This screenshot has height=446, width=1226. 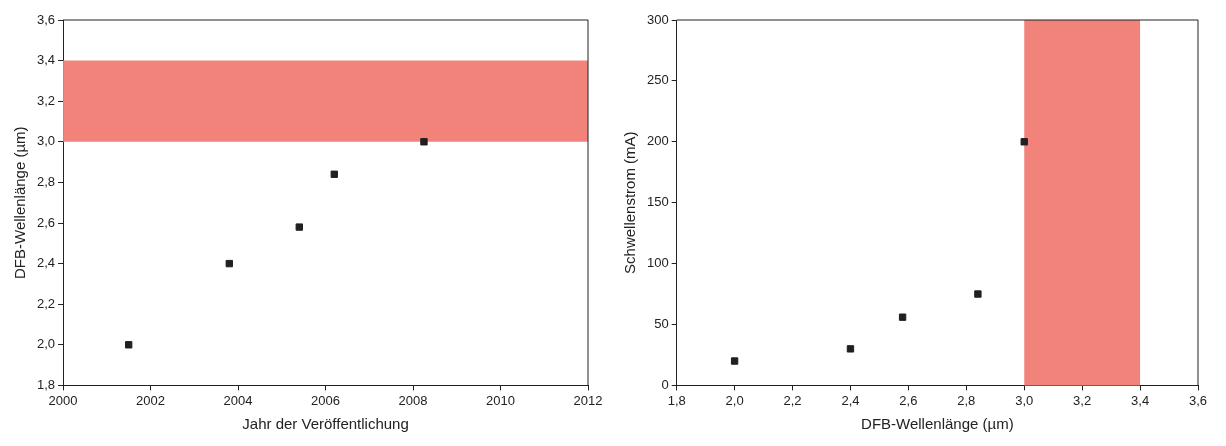 What do you see at coordinates (46, 263) in the screenshot?
I see `y-tick-label: 2,4` at bounding box center [46, 263].